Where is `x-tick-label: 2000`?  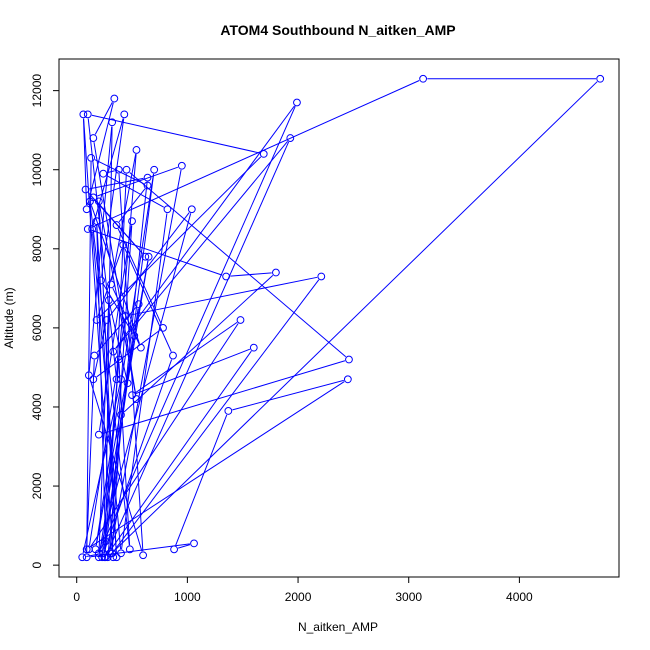
x-tick-label: 2000 is located at coordinates (298, 597).